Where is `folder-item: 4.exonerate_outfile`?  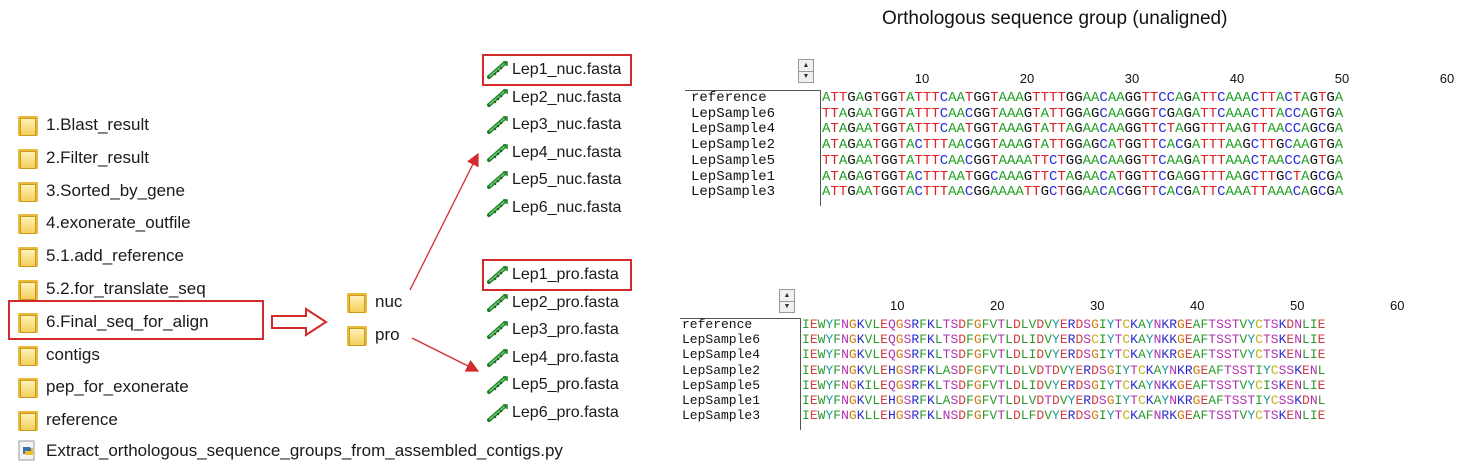 folder-item: 4.exonerate_outfile is located at coordinates (104, 223).